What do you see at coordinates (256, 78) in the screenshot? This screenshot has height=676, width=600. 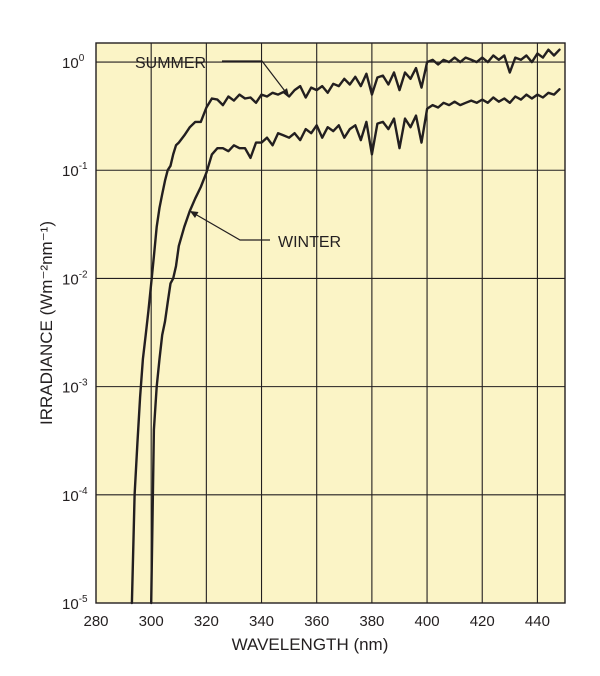 I see `annotation-leader-summer` at bounding box center [256, 78].